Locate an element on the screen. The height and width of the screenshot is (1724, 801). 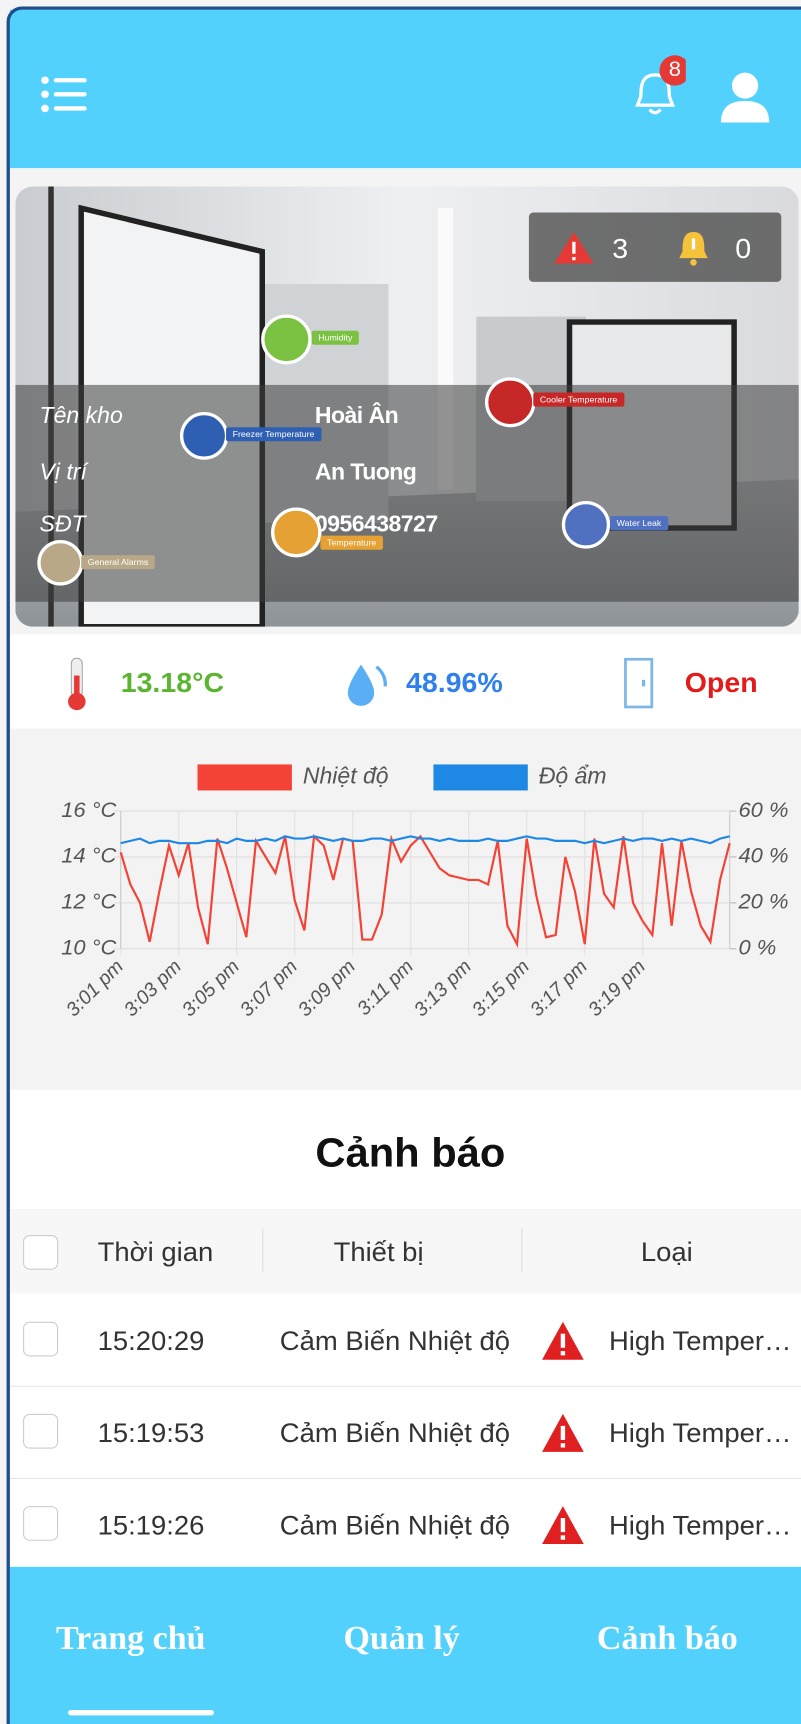
sensor-label: Humidity is located at coordinates (335, 337).